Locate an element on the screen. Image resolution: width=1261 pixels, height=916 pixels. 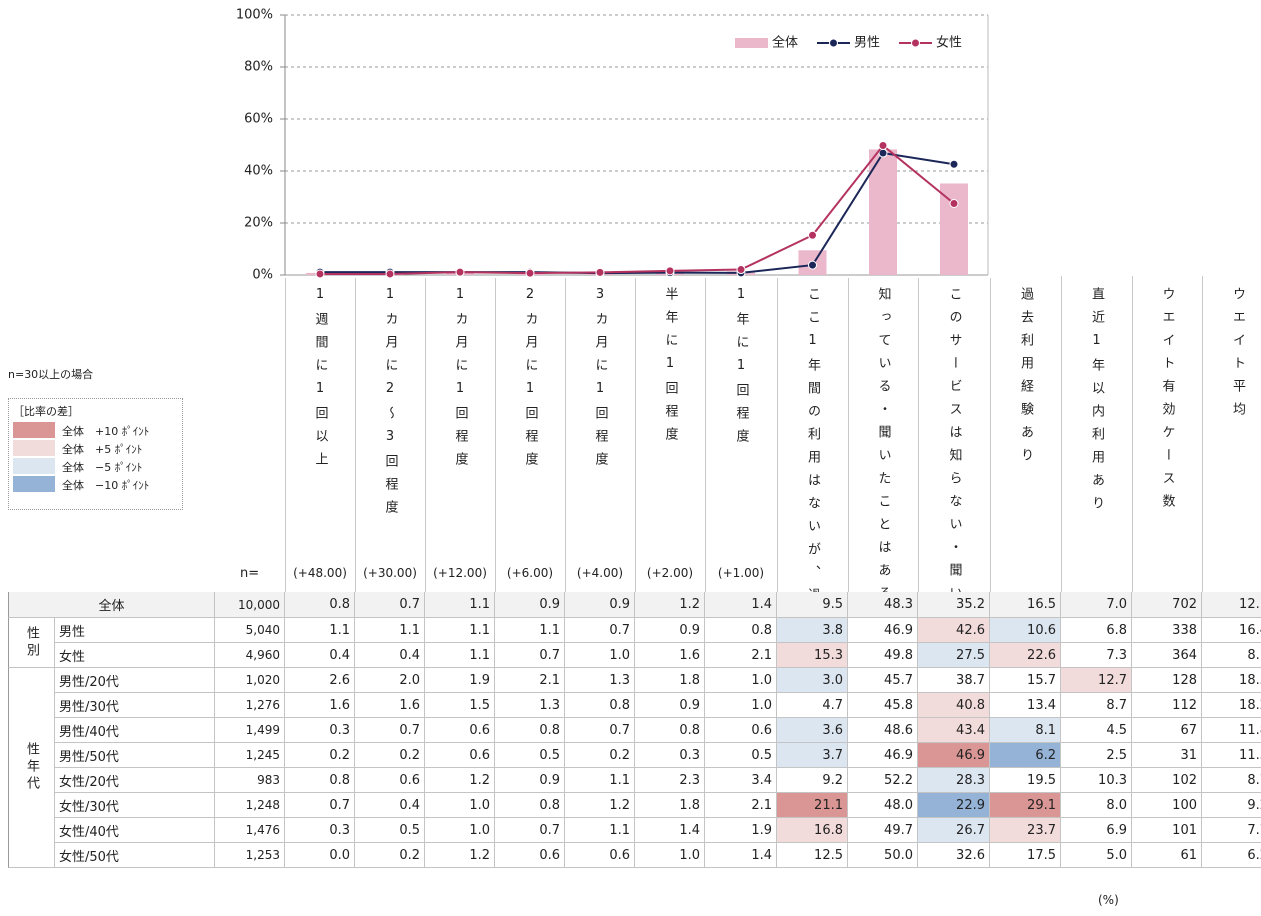
value-cell: 338 is located at coordinates (1167, 630).